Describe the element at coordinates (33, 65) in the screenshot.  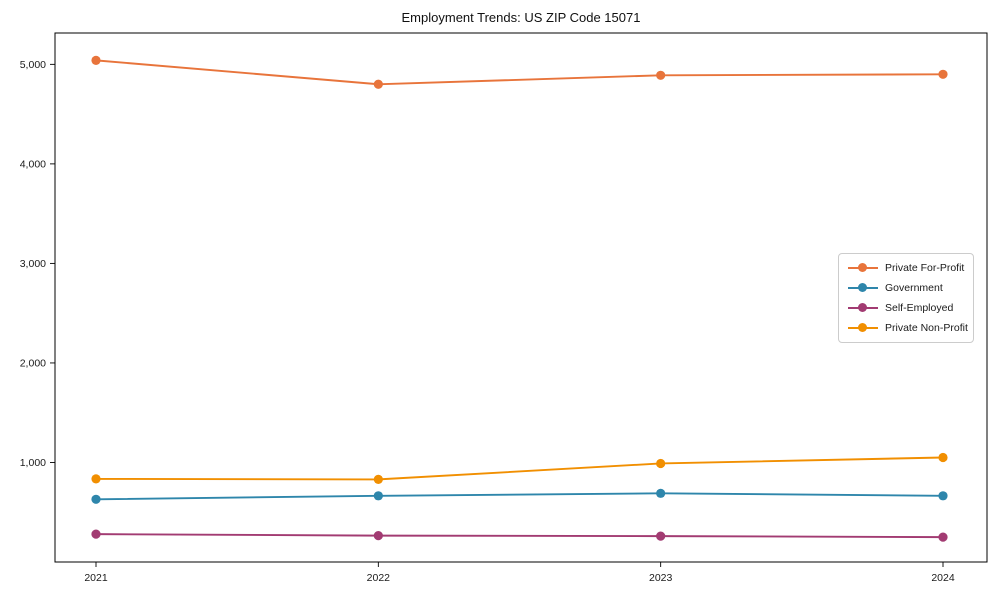
I see `y-axis-tick-label: 5,000` at that location.